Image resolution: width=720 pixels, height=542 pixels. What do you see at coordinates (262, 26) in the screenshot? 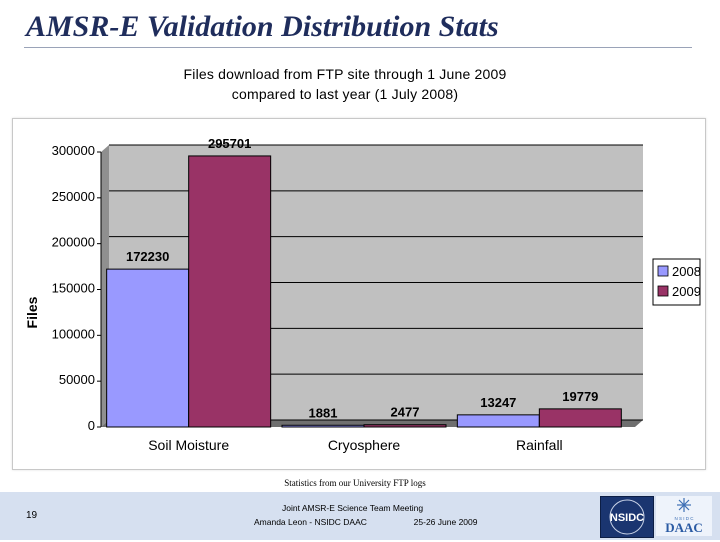
I see `slide-title: AMSR-E Validation Distribution Stats` at bounding box center [262, 26].